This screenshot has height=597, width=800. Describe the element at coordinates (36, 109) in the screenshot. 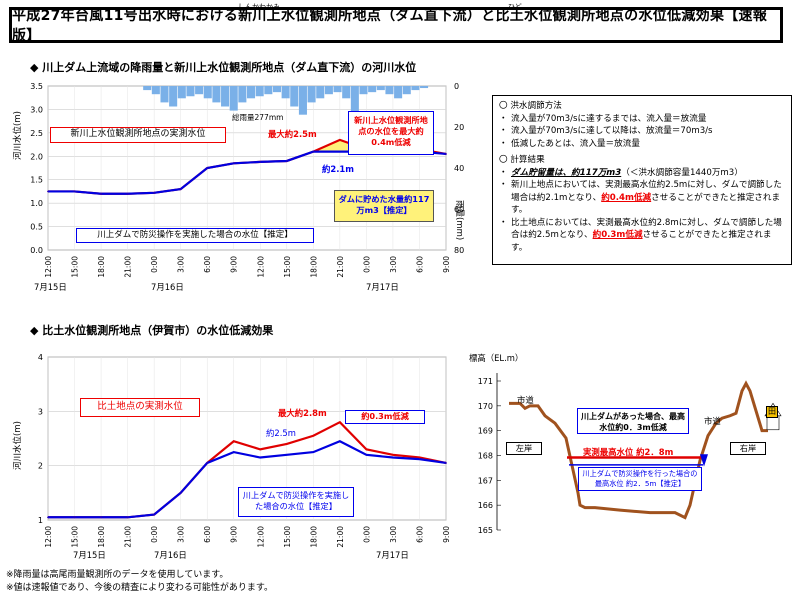

I see `y-tick-label: 3.0` at that location.